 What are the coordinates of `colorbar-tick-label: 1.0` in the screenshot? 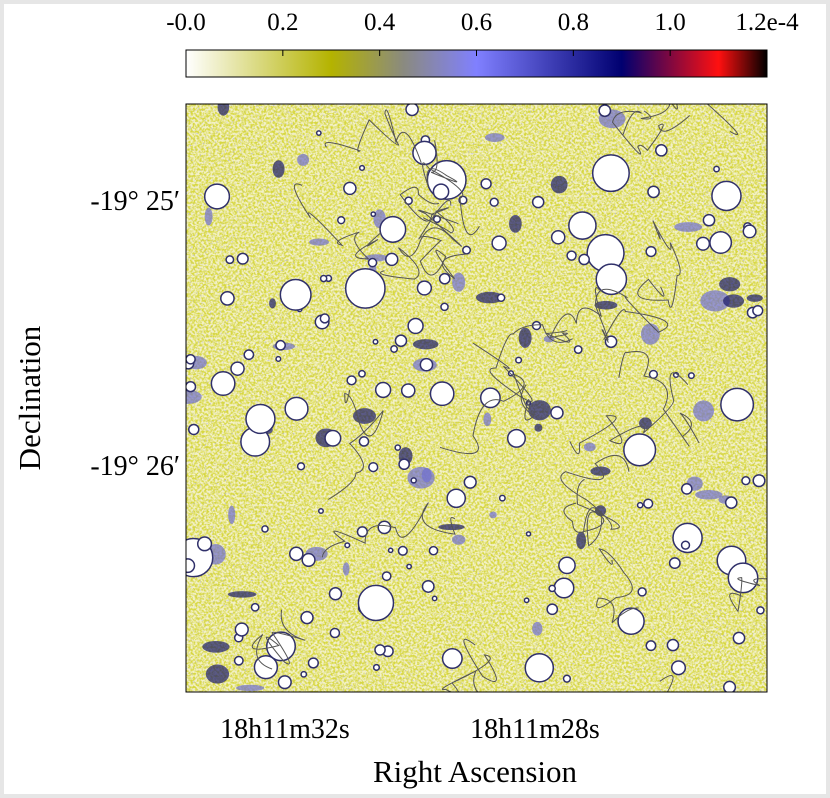 It's located at (670, 22).